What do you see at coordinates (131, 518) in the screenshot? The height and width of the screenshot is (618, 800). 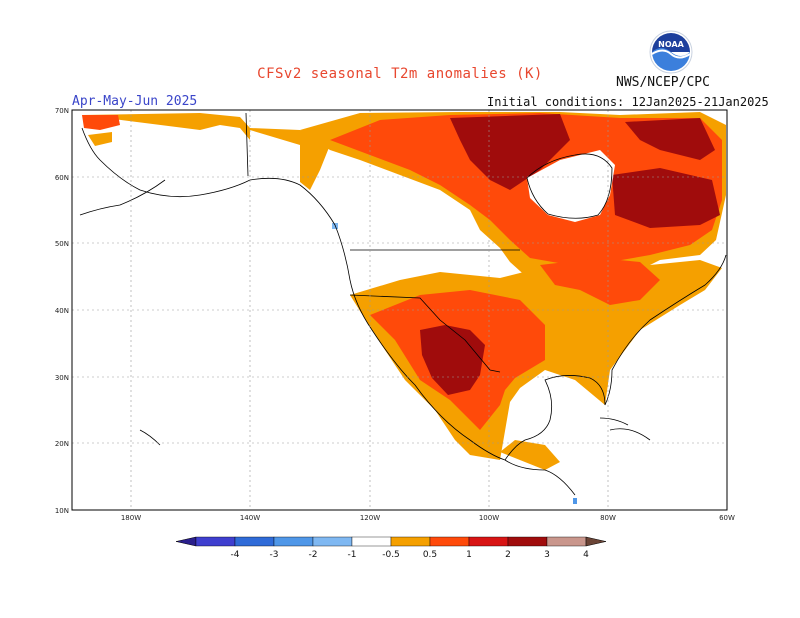 I see `lon-label: 180W` at bounding box center [131, 518].